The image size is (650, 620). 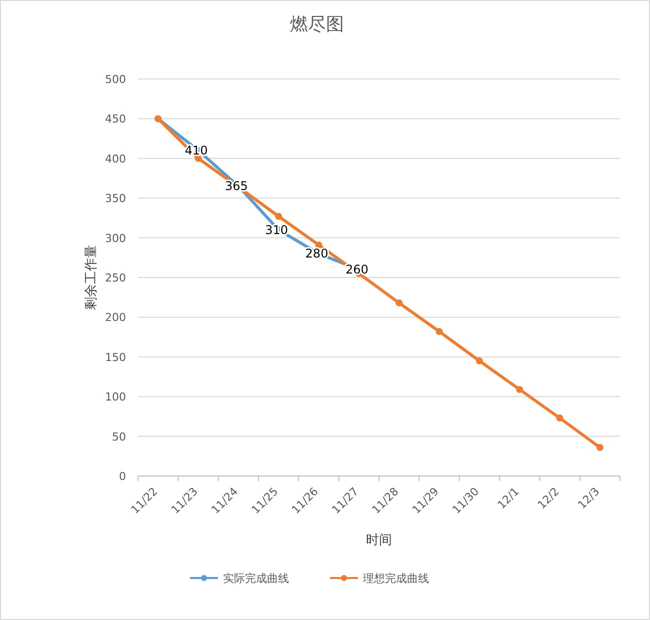 What do you see at coordinates (115, 357) in the screenshot?
I see `y-tick-label: 150` at bounding box center [115, 357].